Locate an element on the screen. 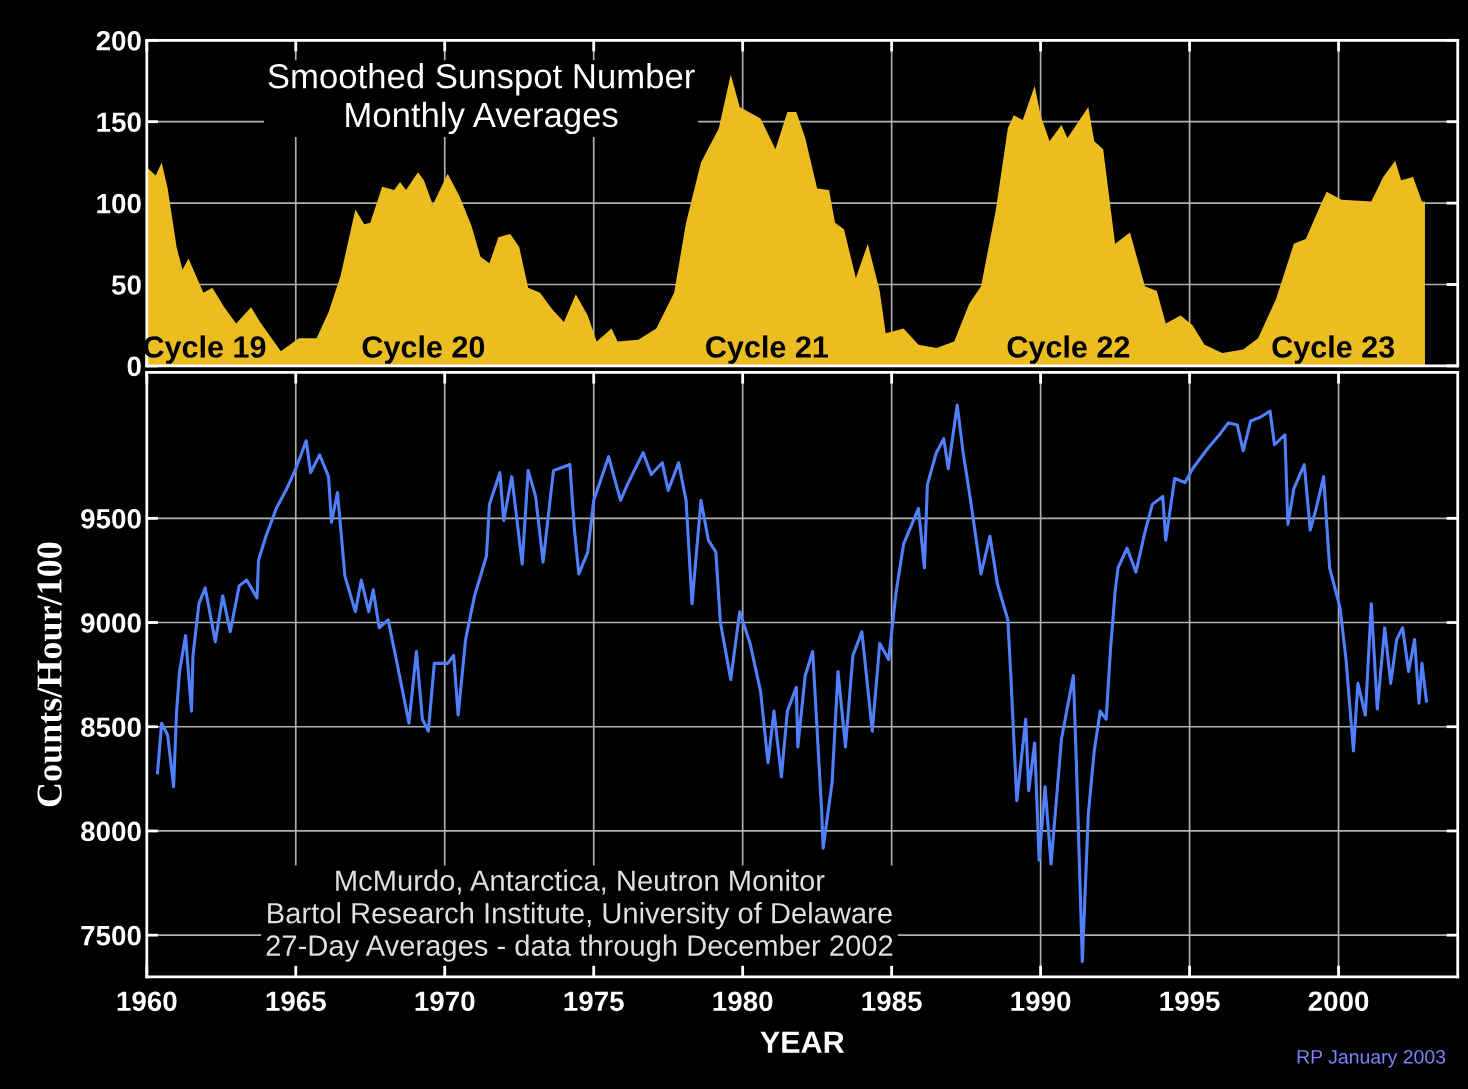 The width and height of the screenshot is (1468, 1089). y-tick-label: 9500 is located at coordinates (111, 518).